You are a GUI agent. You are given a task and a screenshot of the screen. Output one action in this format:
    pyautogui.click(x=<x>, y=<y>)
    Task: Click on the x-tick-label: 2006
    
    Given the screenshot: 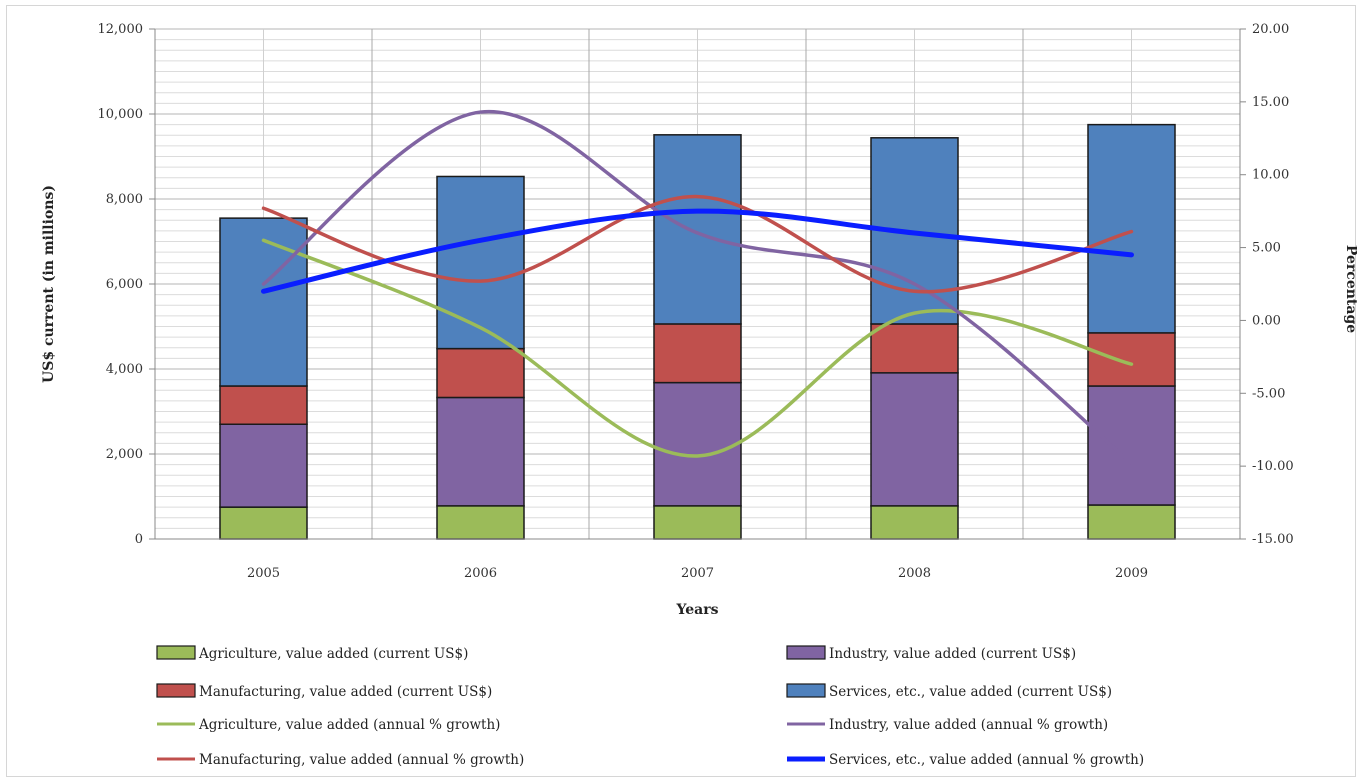 What is the action you would take?
    pyautogui.click(x=480, y=573)
    